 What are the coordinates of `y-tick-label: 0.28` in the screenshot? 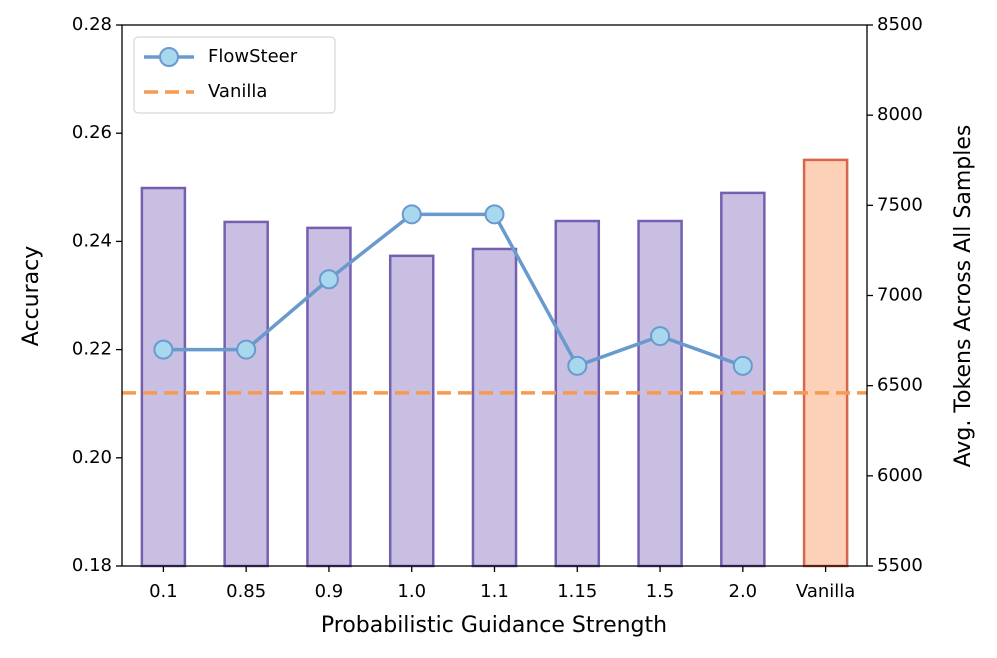 It's located at (92, 24).